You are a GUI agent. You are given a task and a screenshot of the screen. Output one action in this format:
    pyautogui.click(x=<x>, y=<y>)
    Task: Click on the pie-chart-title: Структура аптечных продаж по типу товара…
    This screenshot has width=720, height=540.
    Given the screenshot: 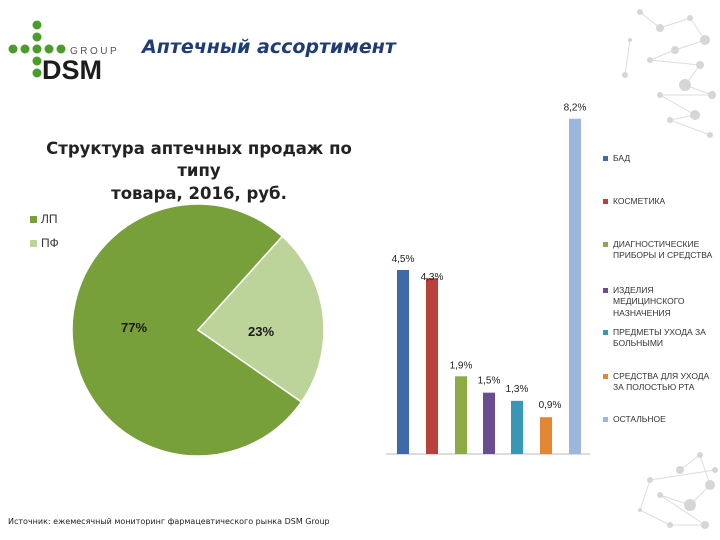 What is the action you would take?
    pyautogui.click(x=199, y=171)
    